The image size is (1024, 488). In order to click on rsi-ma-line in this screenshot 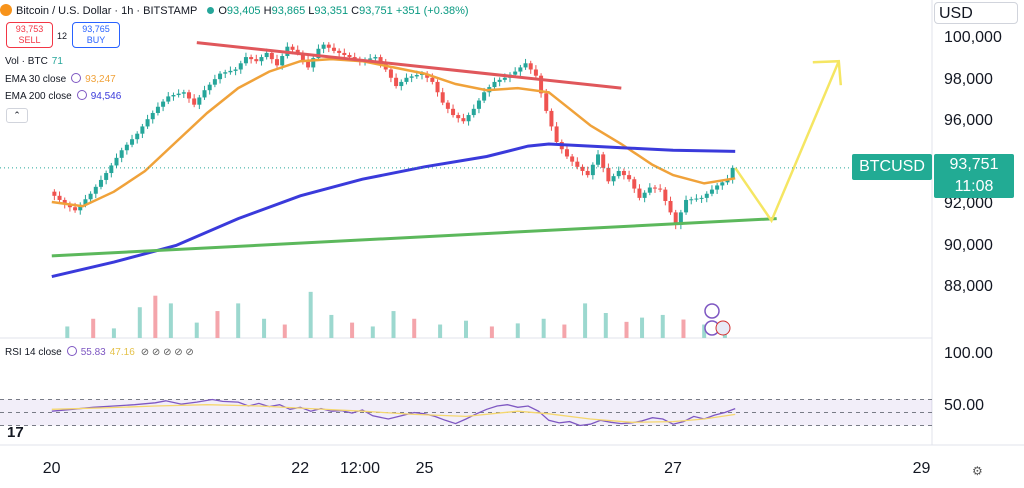, I will do `click(393, 413)`.